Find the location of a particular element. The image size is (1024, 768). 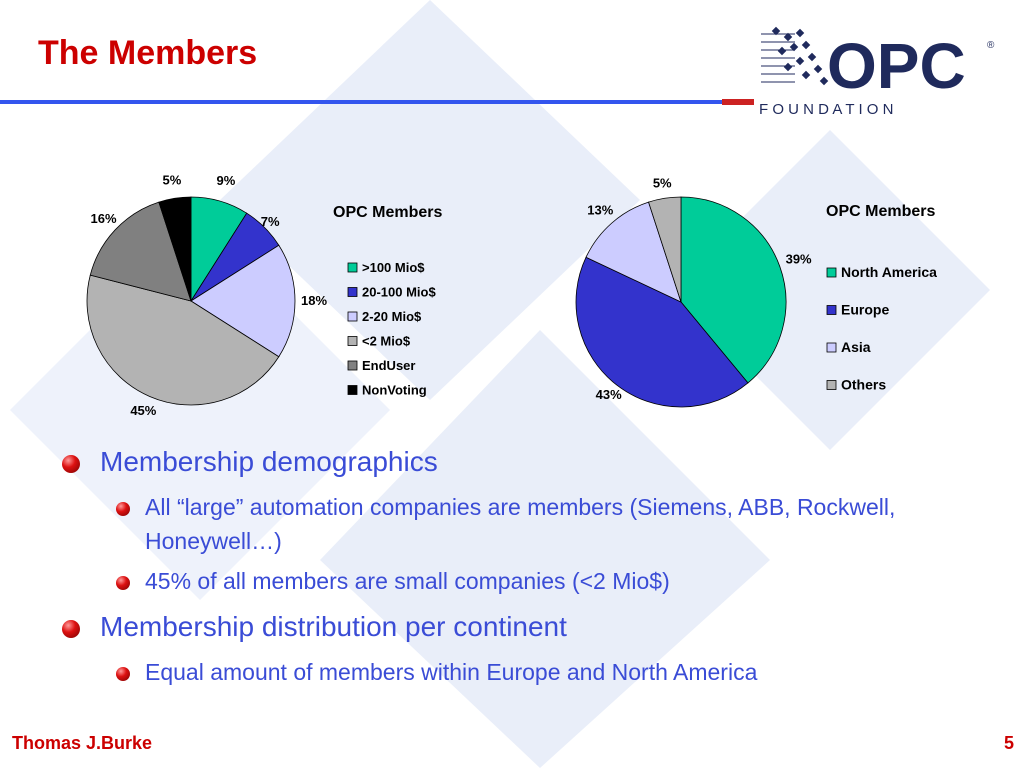

logo-lines is located at coordinates (778, 58).